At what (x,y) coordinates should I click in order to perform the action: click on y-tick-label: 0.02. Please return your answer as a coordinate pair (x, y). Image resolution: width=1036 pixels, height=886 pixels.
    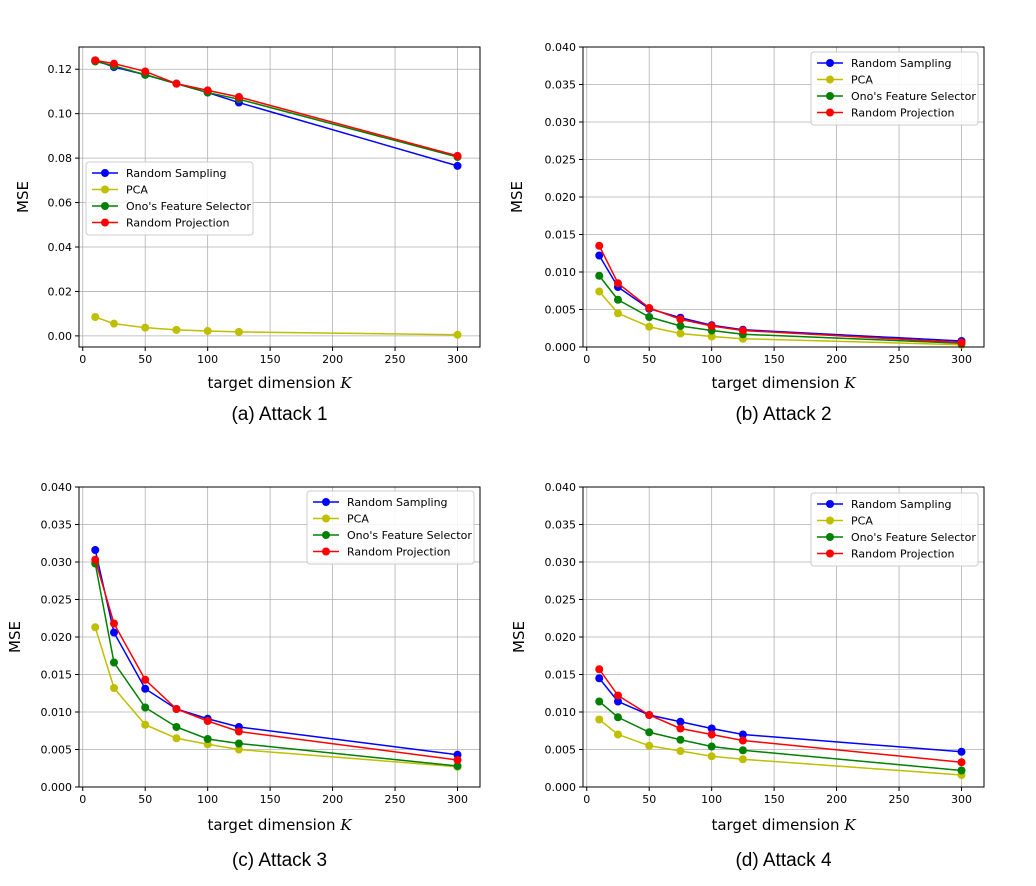
    Looking at the image, I should click on (60, 291).